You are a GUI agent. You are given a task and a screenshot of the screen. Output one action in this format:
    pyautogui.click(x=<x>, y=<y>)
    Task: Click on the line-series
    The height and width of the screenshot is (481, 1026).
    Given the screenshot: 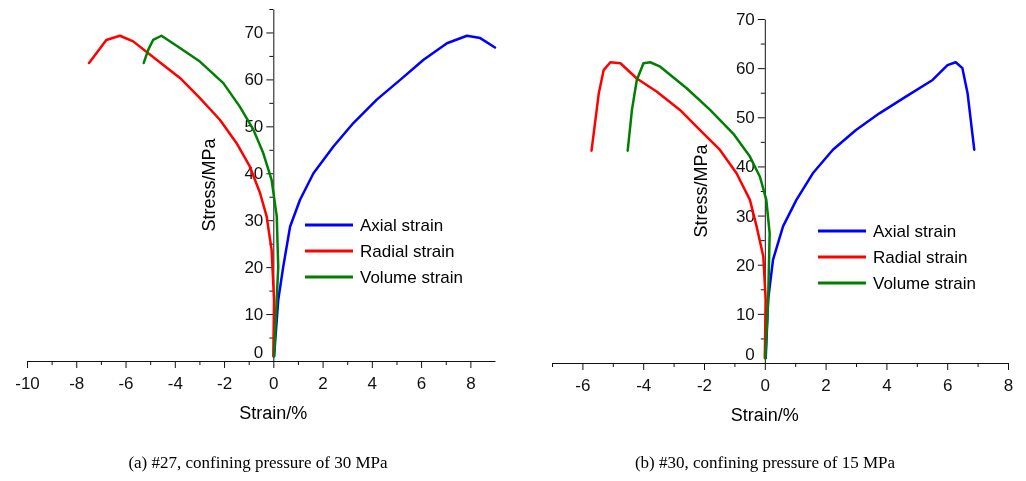 What is the action you would take?
    pyautogui.click(x=698, y=210)
    